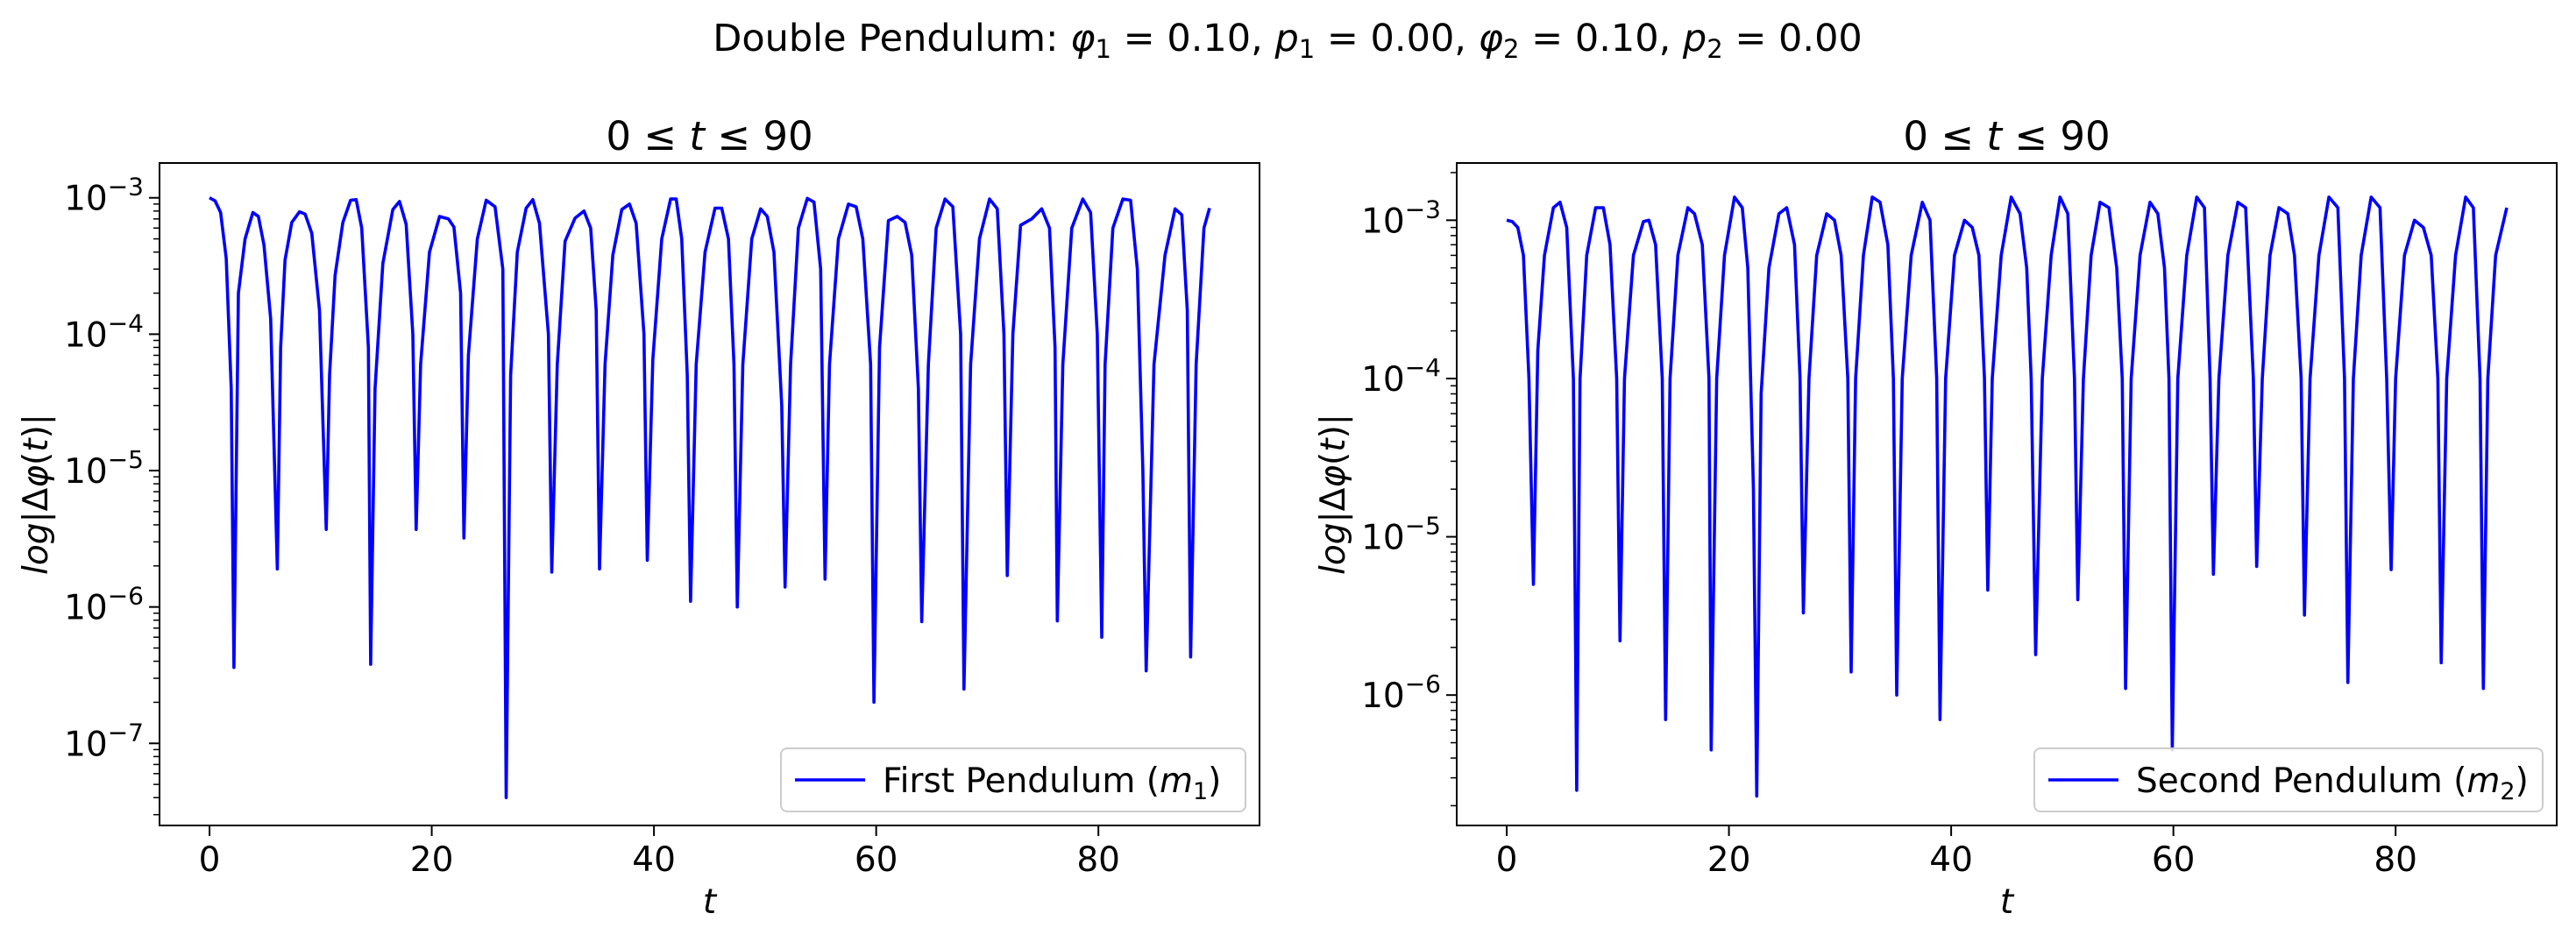 Image resolution: width=2576 pixels, height=935 pixels. What do you see at coordinates (1052, 783) in the screenshot?
I see `legend-label: First Pendulum (m1)` at bounding box center [1052, 783].